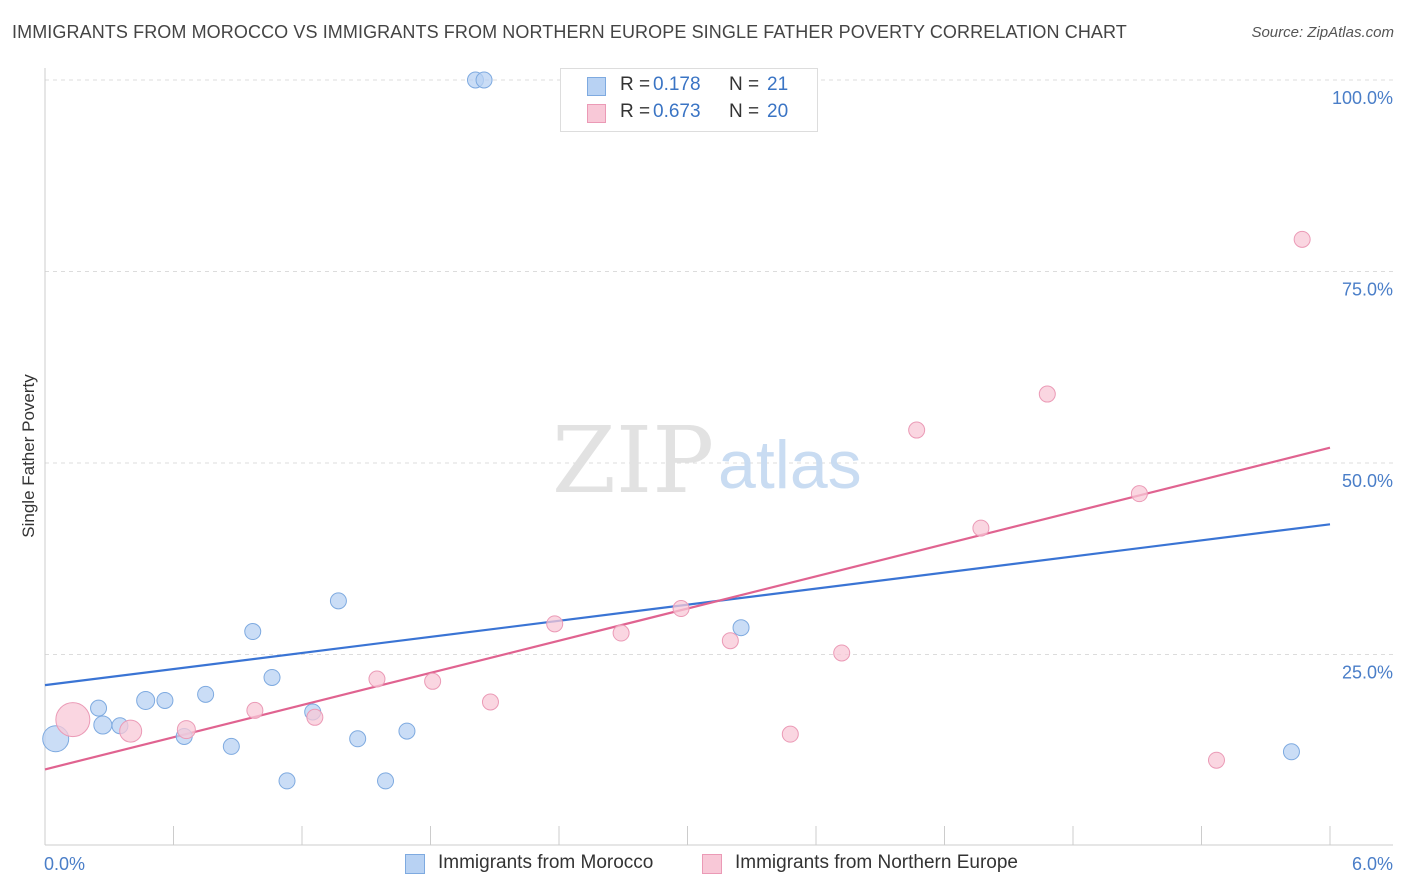 This screenshot has height=892, width=1406. I want to click on watermark-zip: ZIP, so click(633, 460).